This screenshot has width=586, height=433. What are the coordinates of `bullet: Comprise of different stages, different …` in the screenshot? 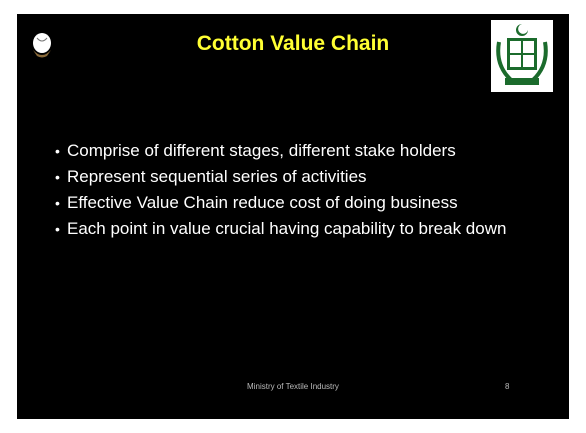 It's located at (302, 151).